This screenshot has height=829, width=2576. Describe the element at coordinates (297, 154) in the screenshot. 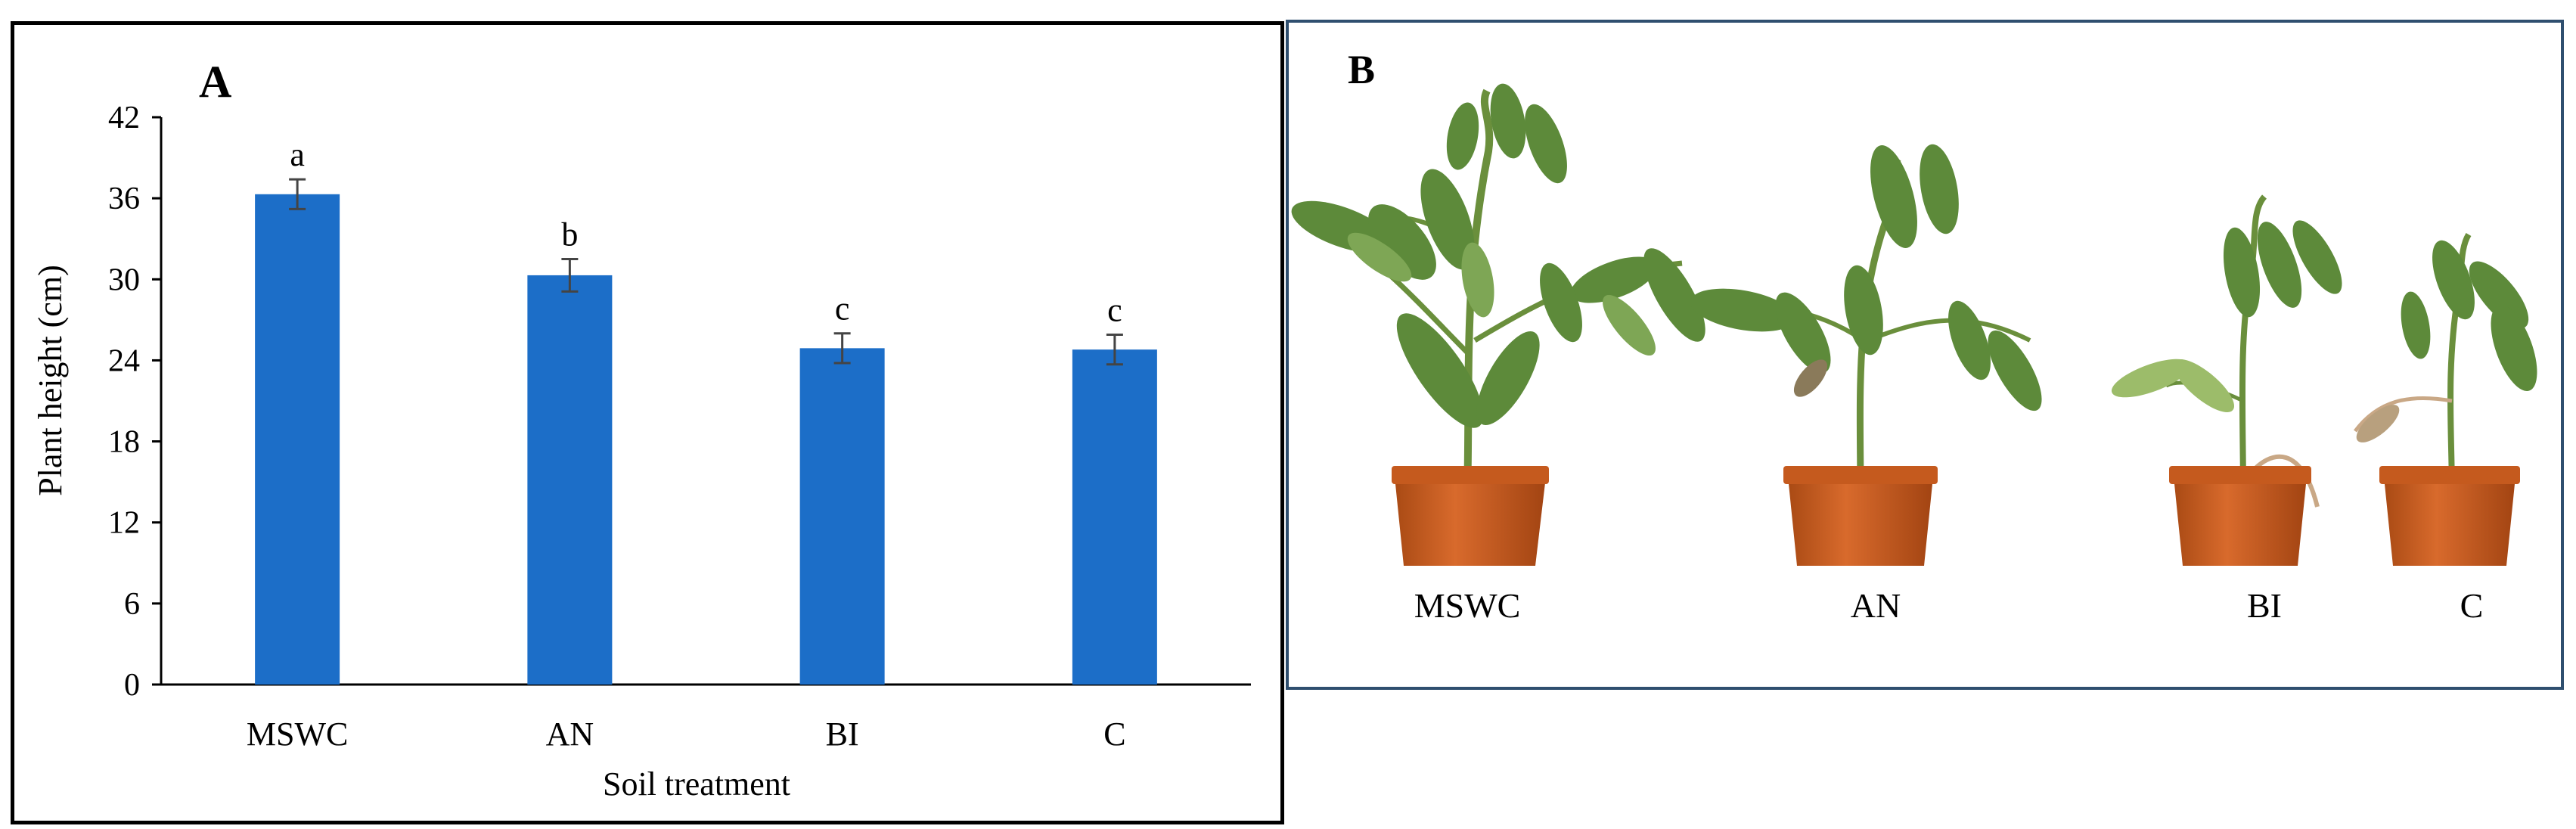

I see `significance-letter: a` at that location.